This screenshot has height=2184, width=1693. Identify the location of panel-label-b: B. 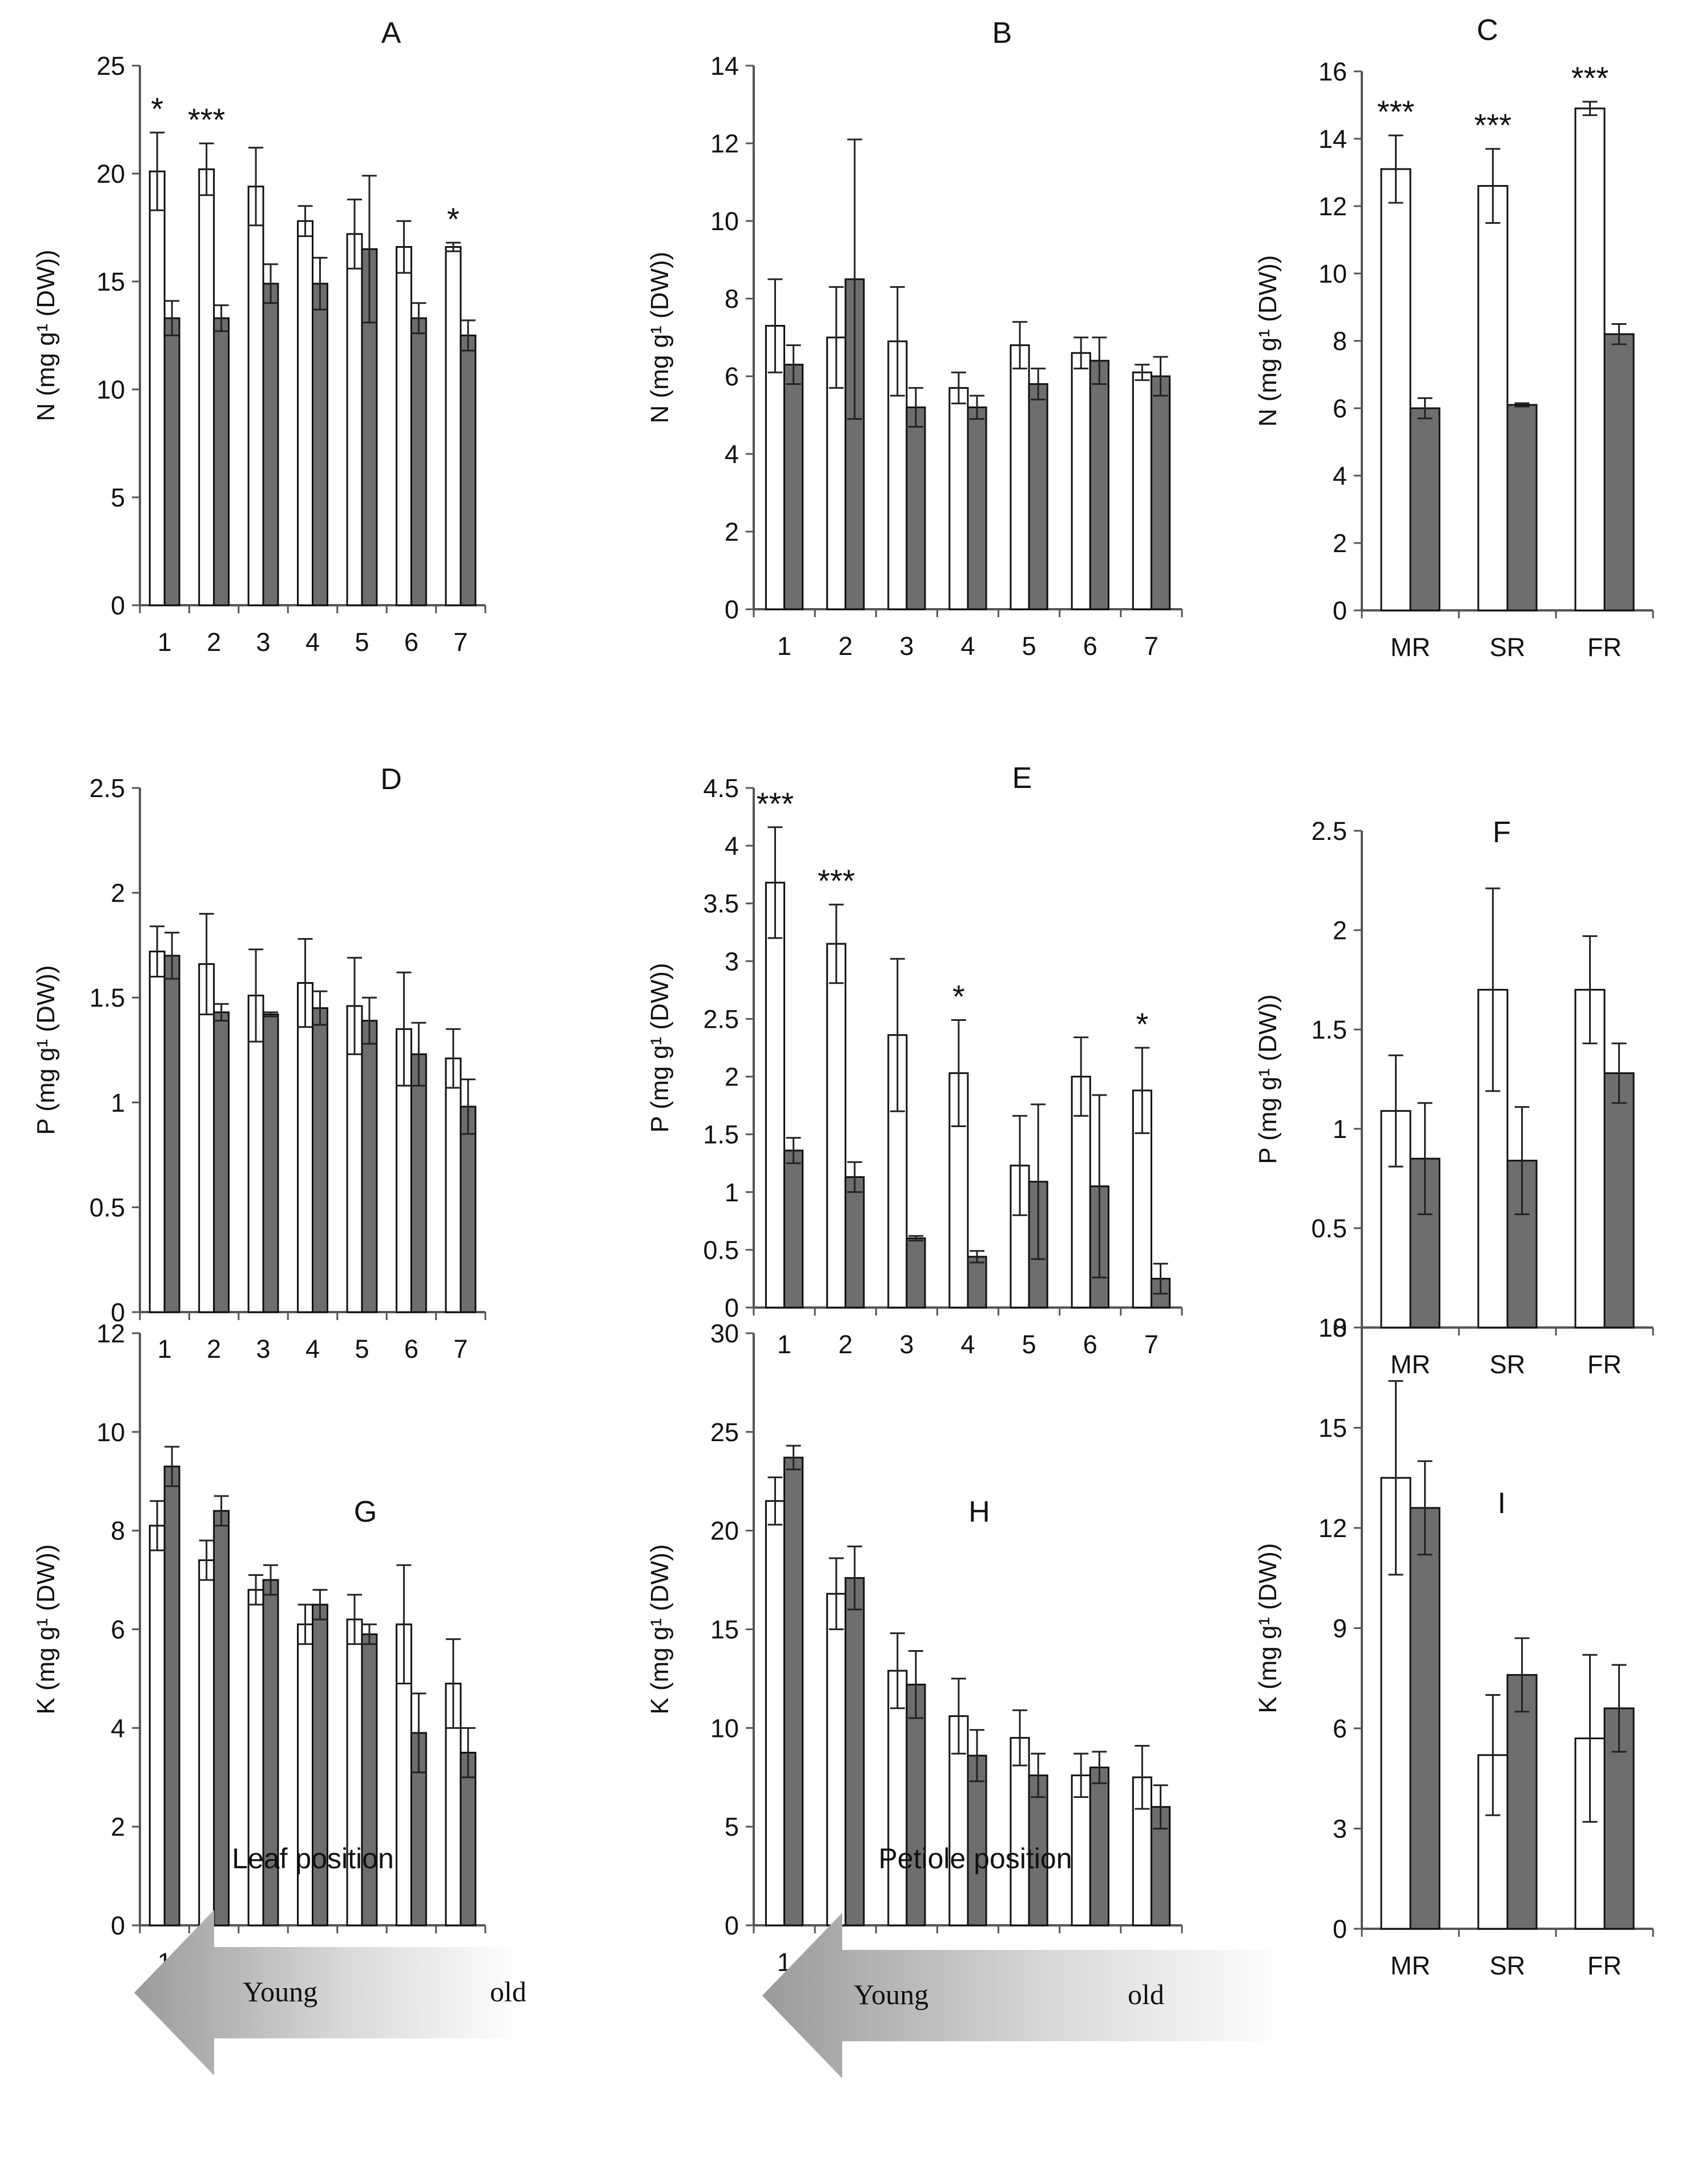
(1002, 33).